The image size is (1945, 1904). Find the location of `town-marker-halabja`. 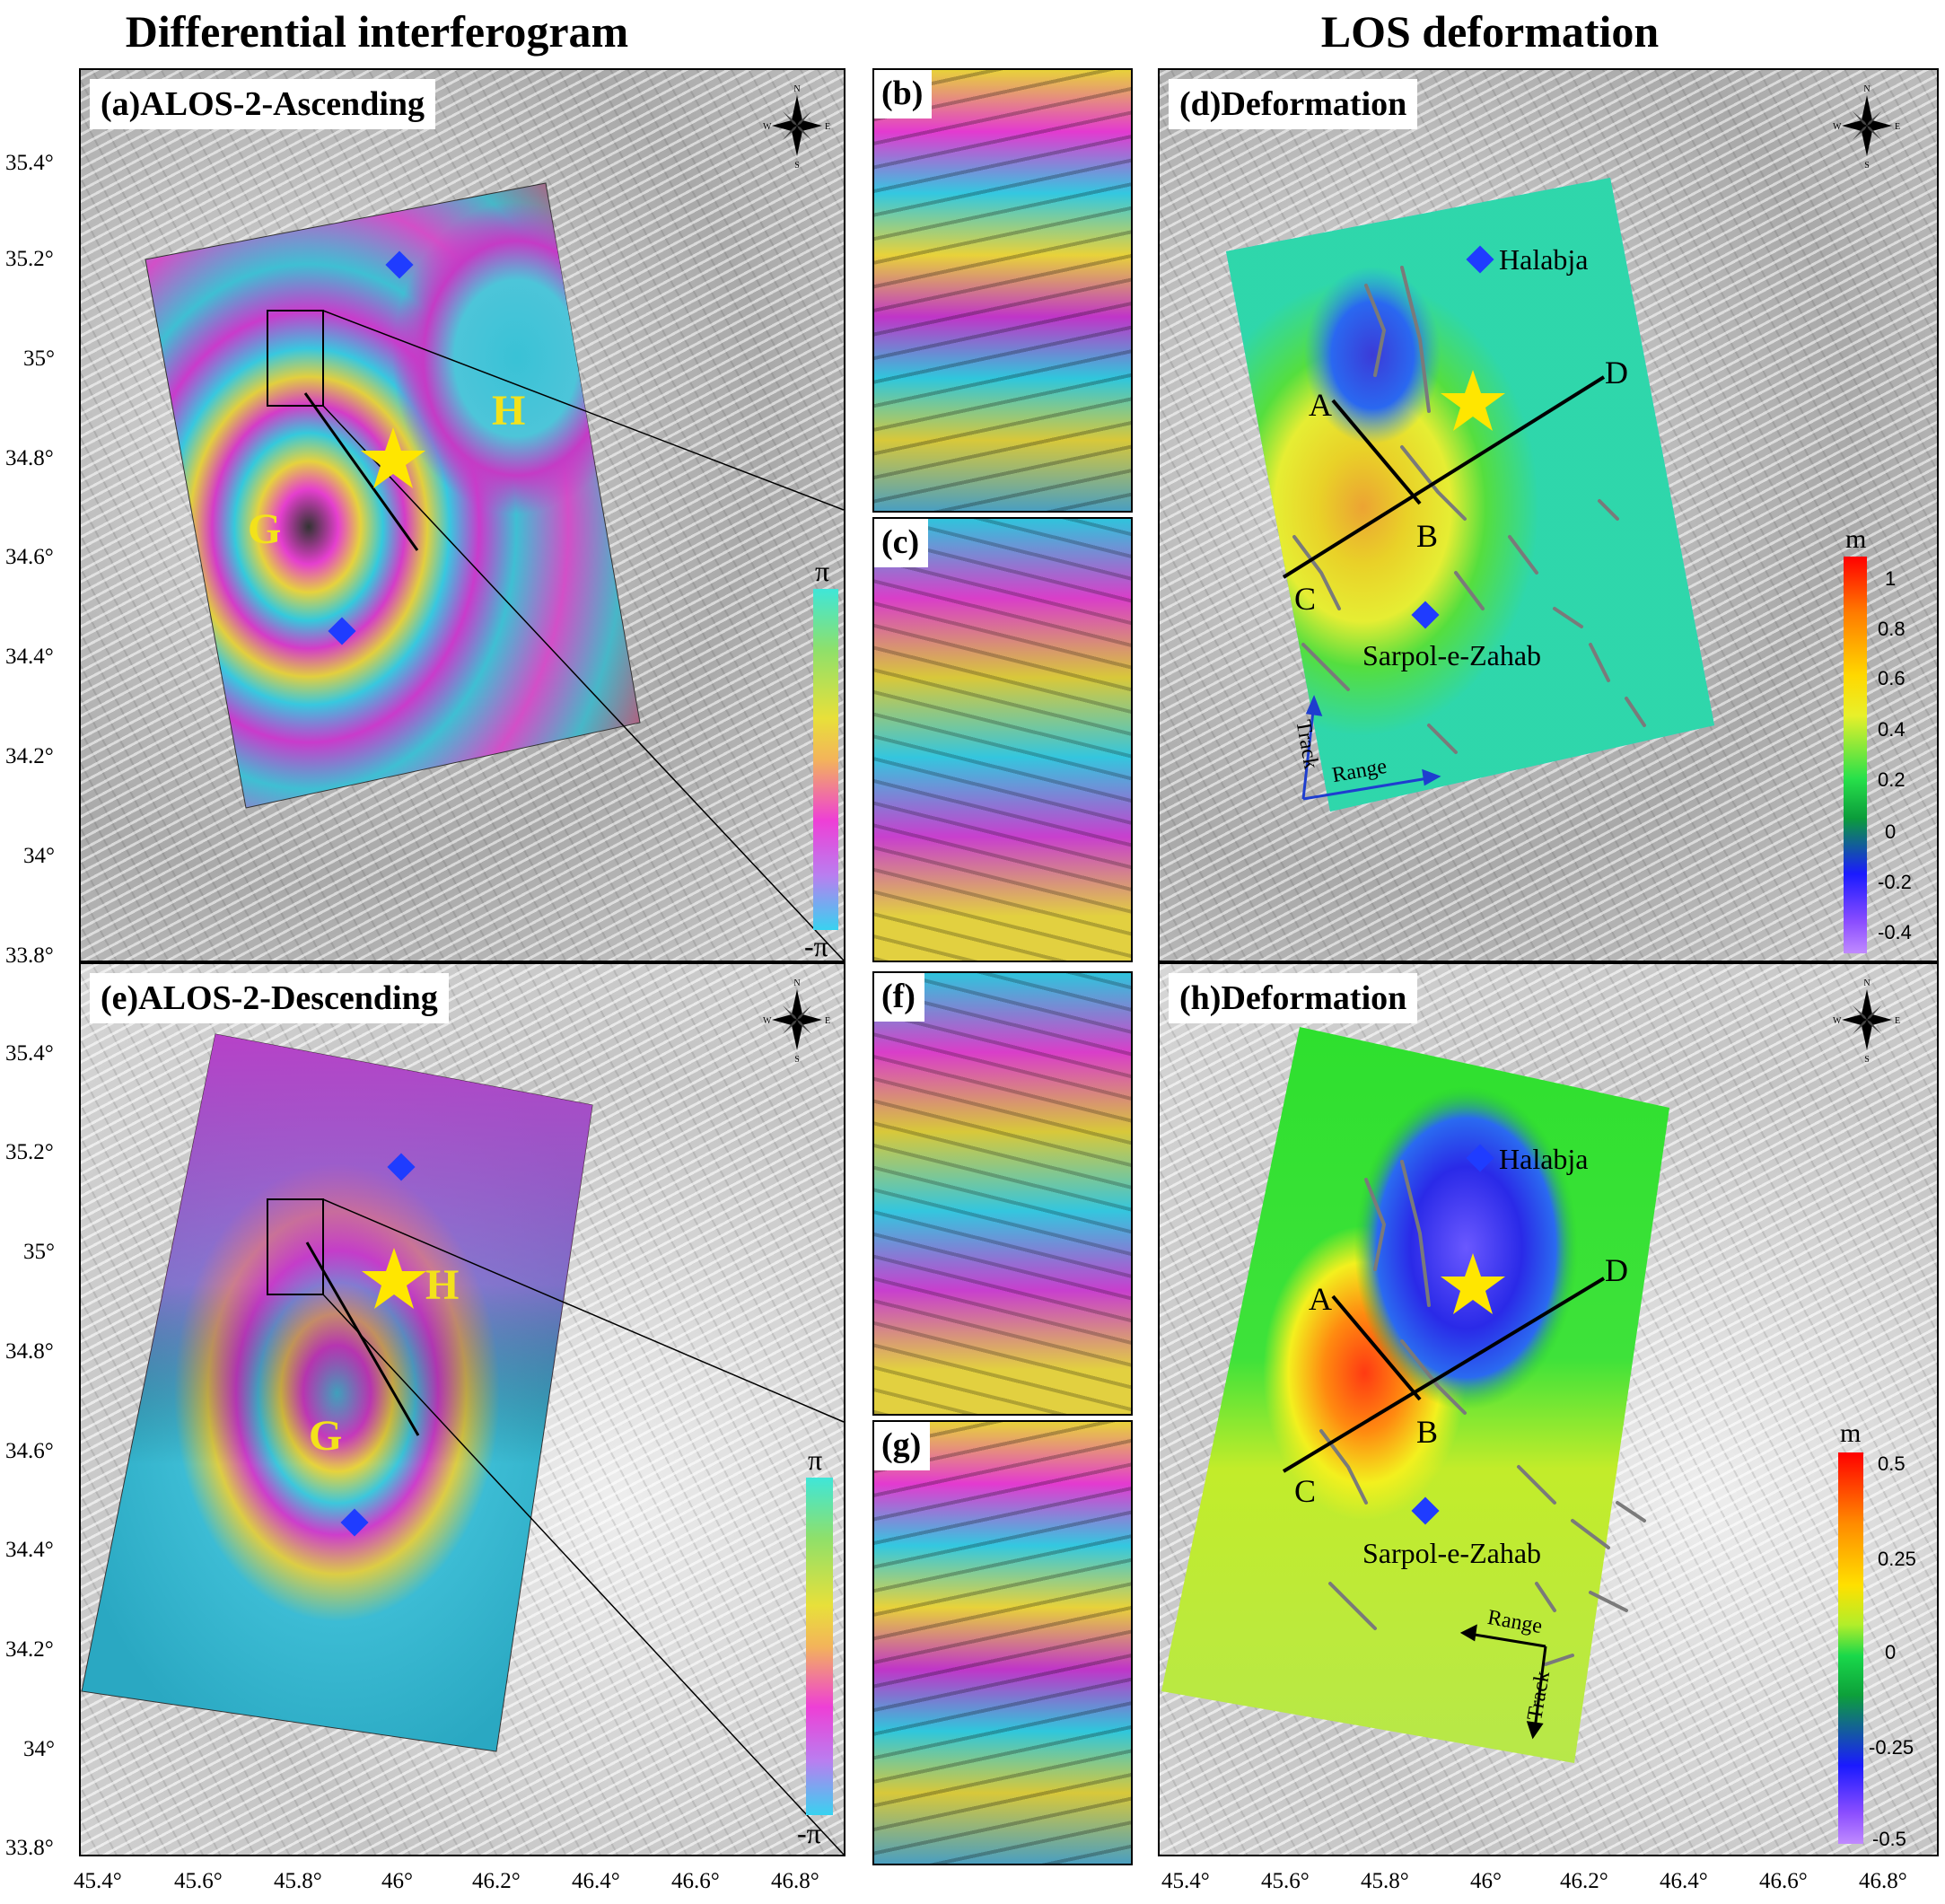

town-marker-halabja is located at coordinates (400, 264).